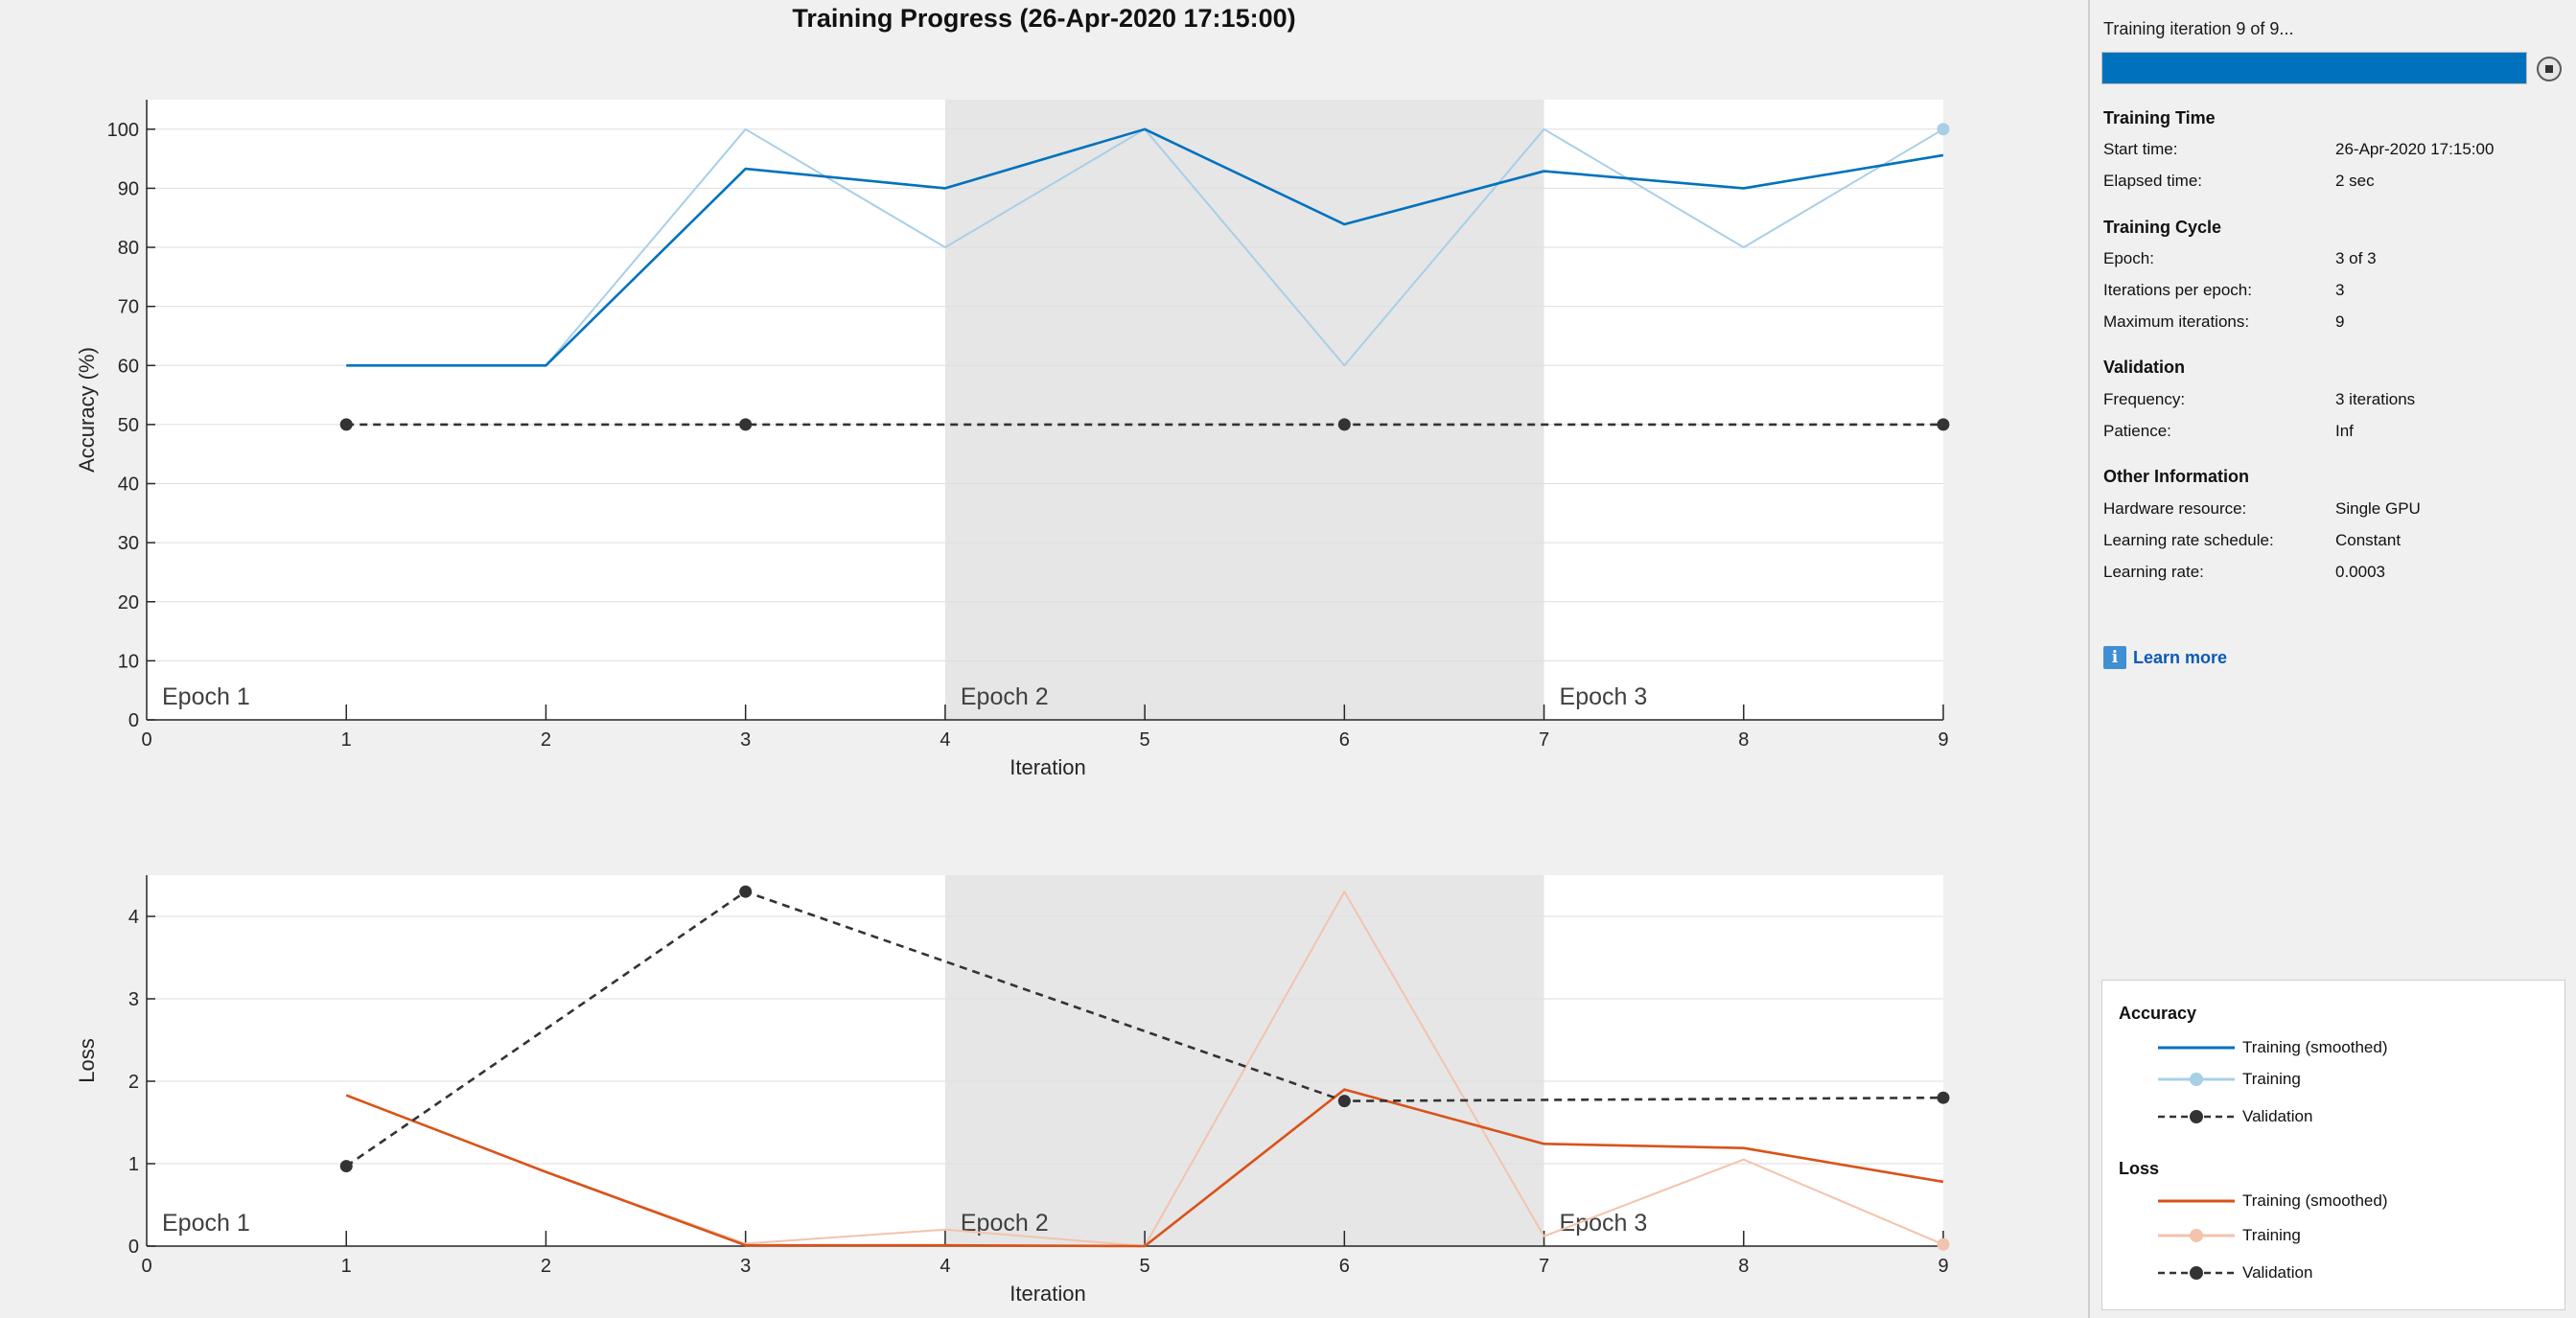 The image size is (2576, 1318). Describe the element at coordinates (2140, 149) in the screenshot. I see `start-time-label: Start time:` at that location.